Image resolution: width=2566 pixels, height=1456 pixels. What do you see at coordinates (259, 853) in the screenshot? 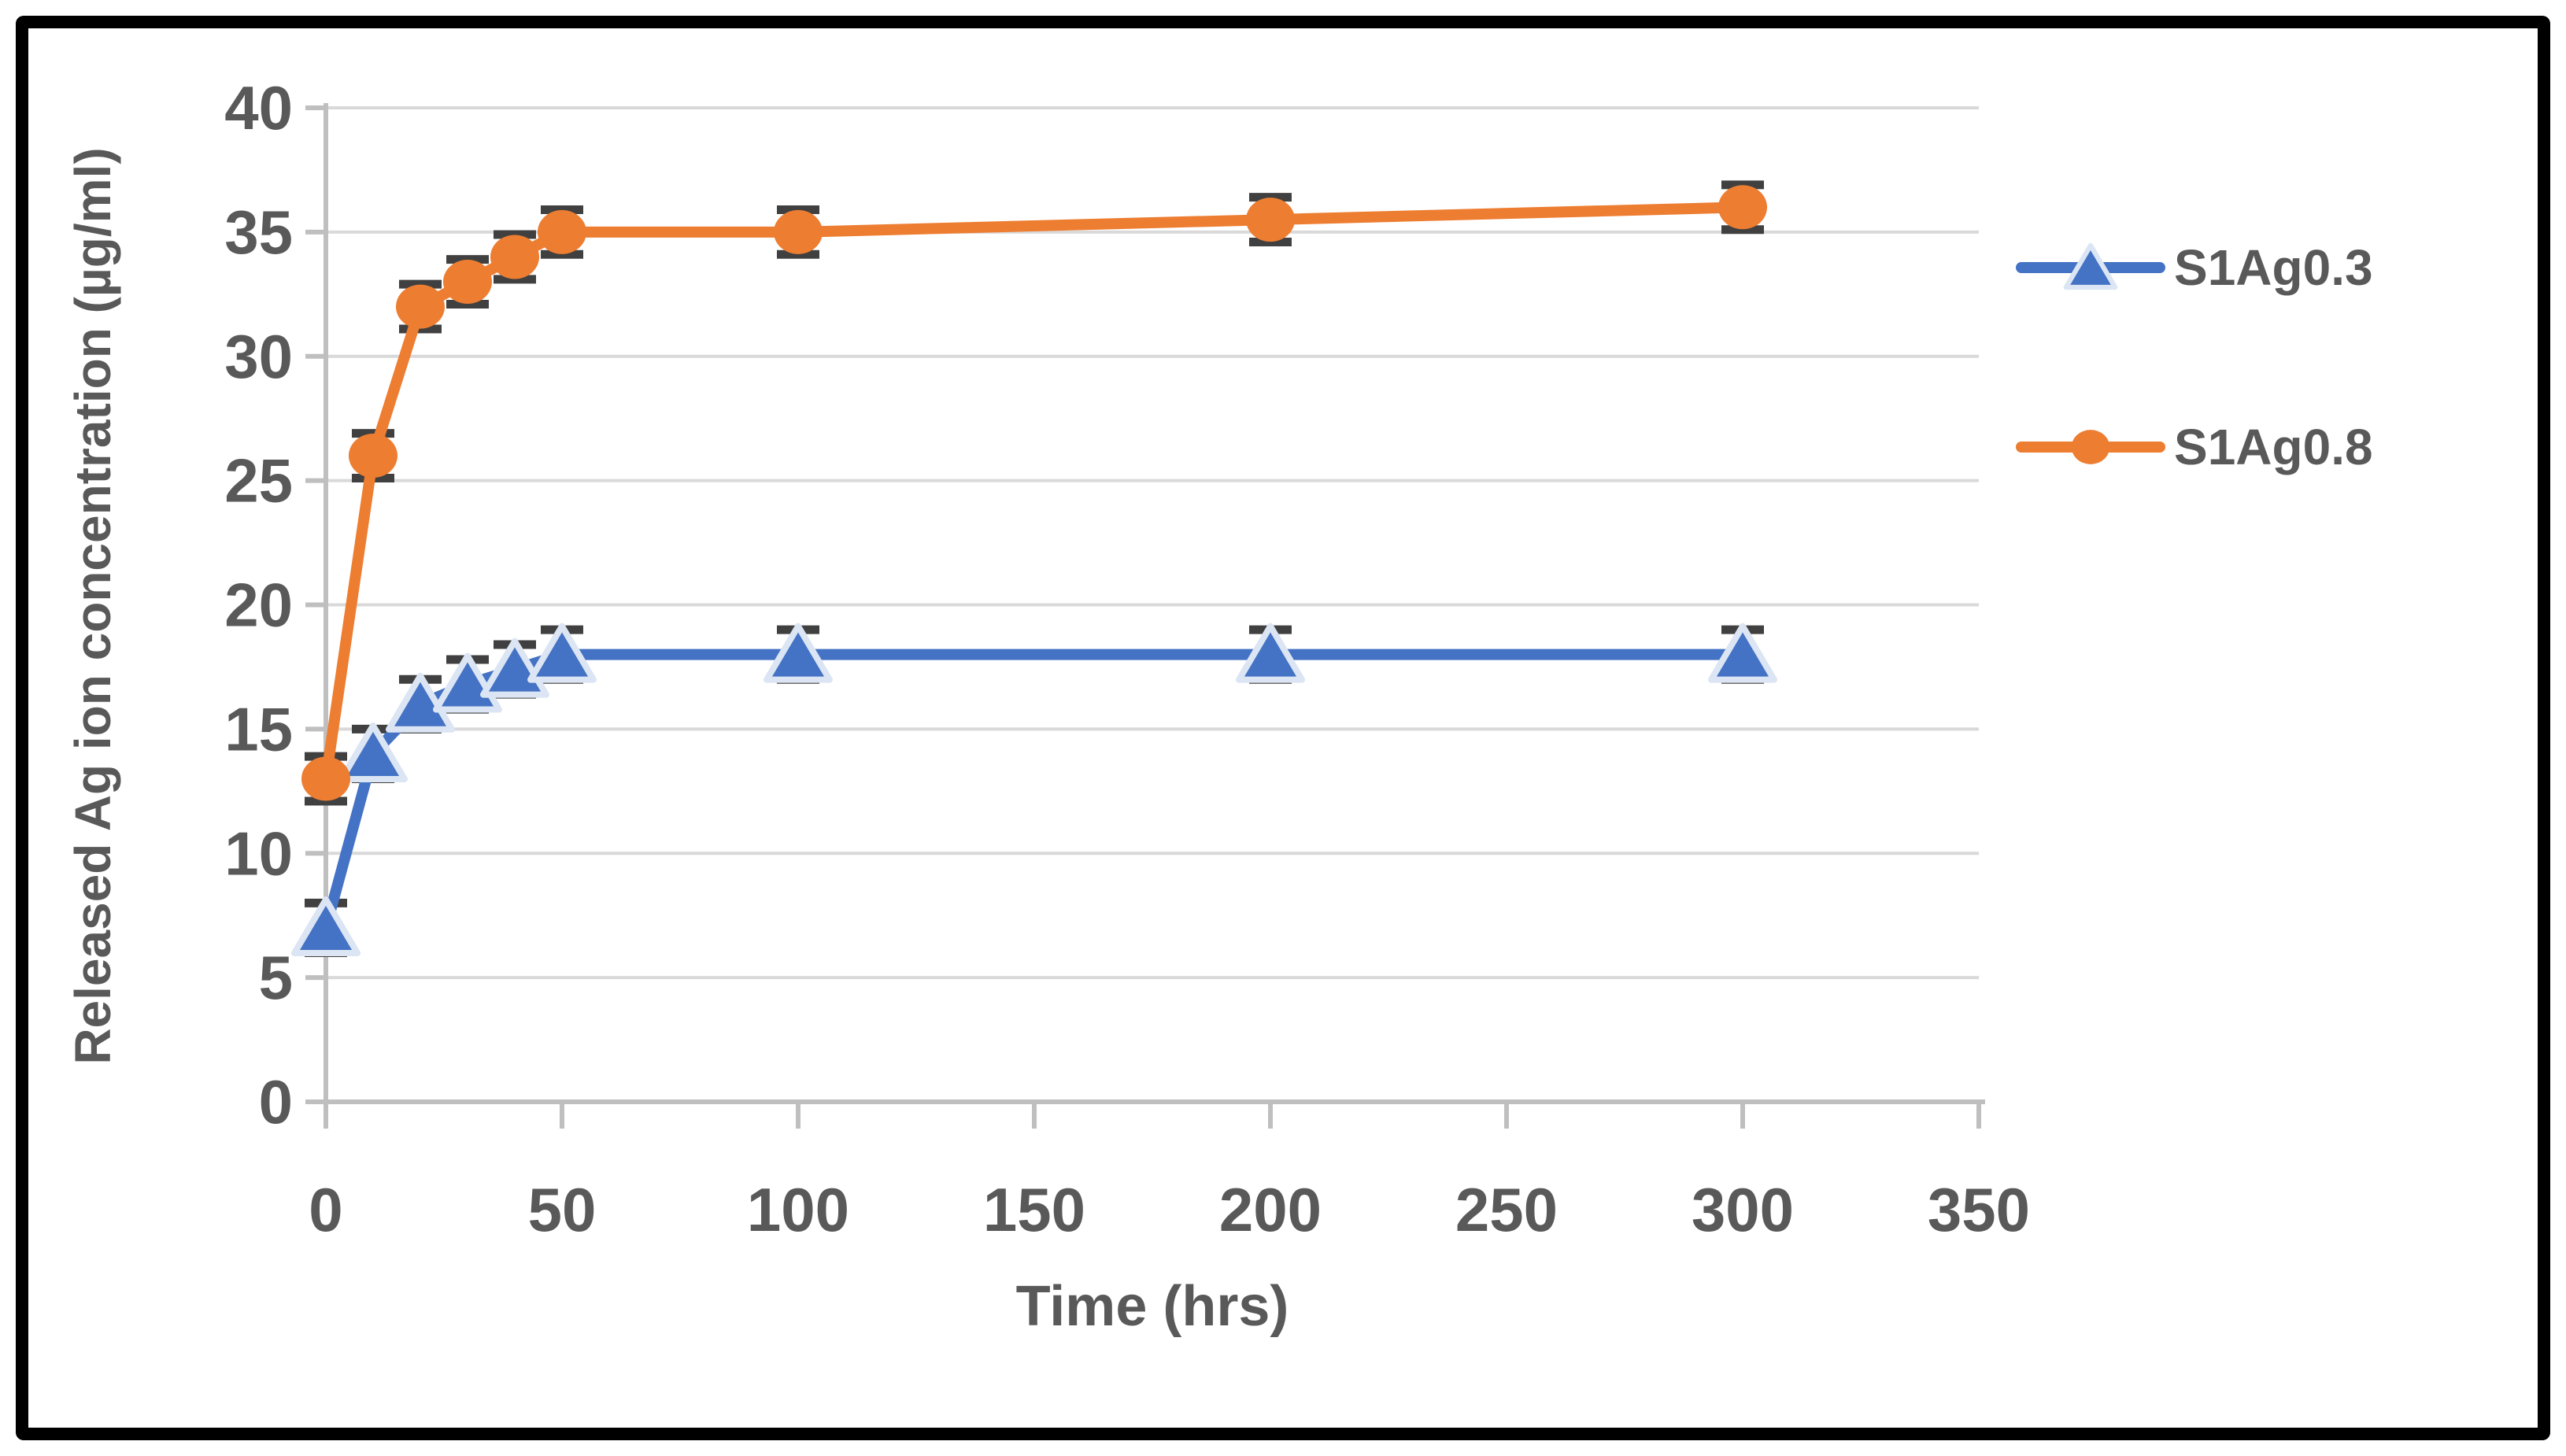
I see `y-tick-label-10: 10` at bounding box center [259, 853].